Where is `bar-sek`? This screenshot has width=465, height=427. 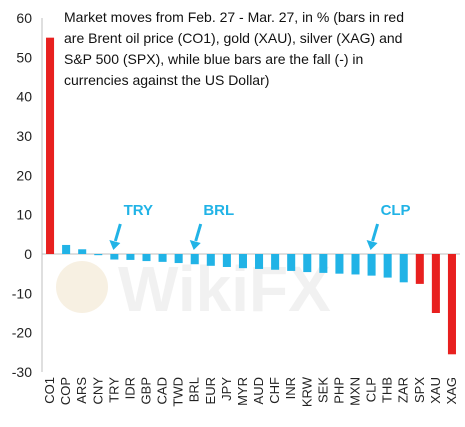 bar-sek is located at coordinates (323, 263).